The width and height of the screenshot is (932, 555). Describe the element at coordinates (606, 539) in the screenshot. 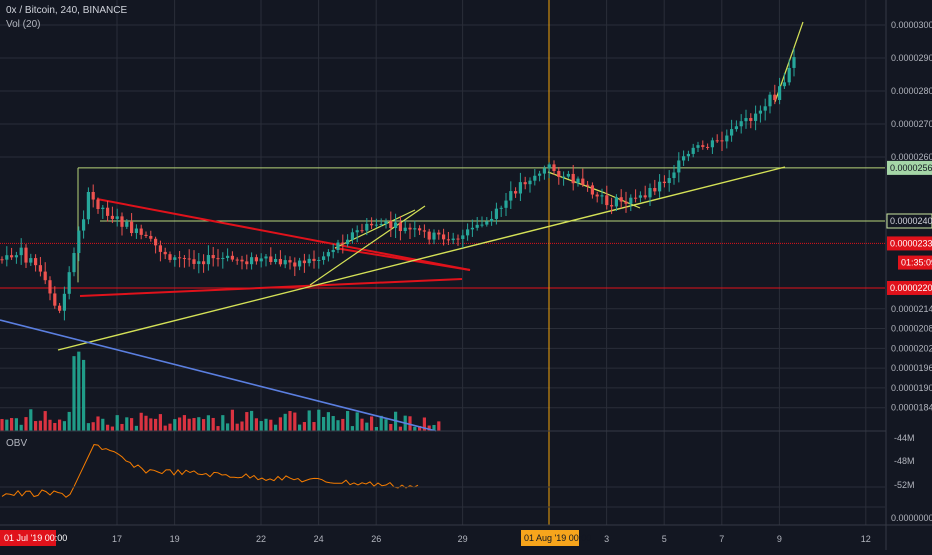

I see `time-tick-label: 3` at that location.